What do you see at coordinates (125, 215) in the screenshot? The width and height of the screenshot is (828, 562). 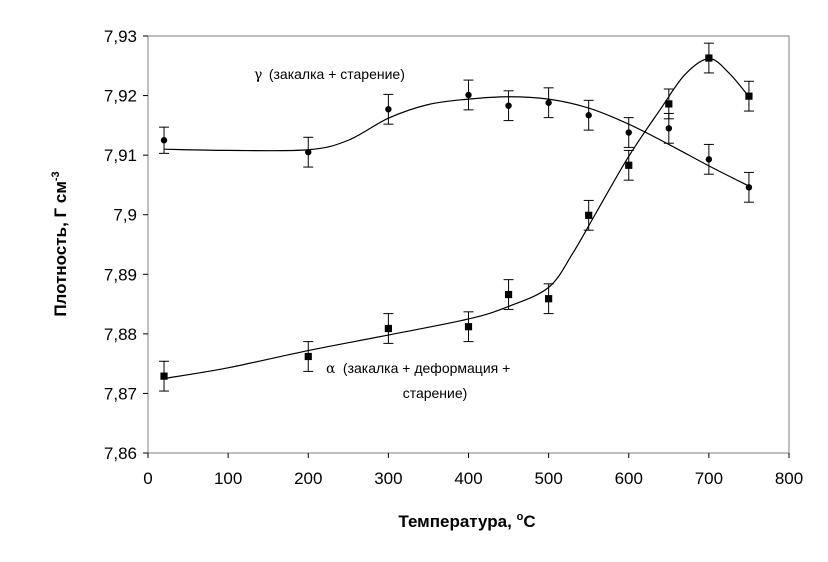 I see `y-tick-label: 7,9` at bounding box center [125, 215].